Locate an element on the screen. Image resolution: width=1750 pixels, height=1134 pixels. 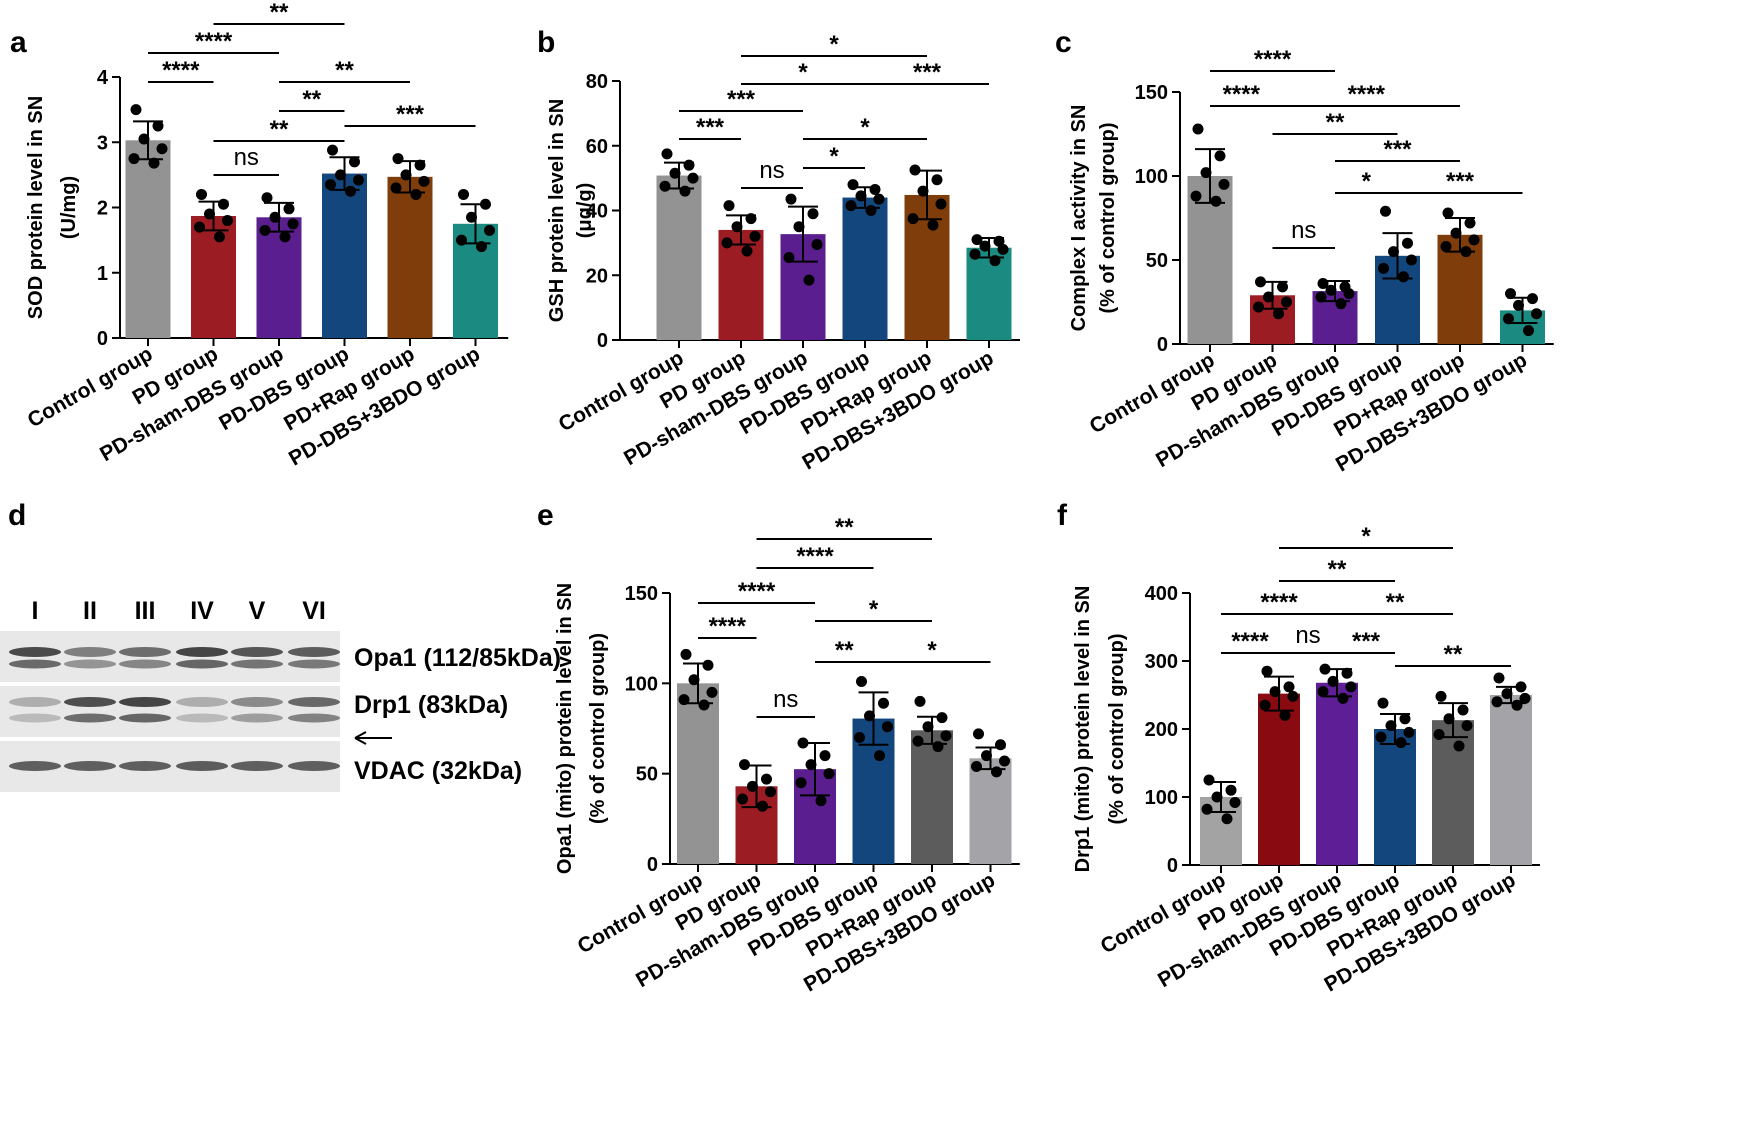
panel-letter-c: c is located at coordinates (1063, 42).